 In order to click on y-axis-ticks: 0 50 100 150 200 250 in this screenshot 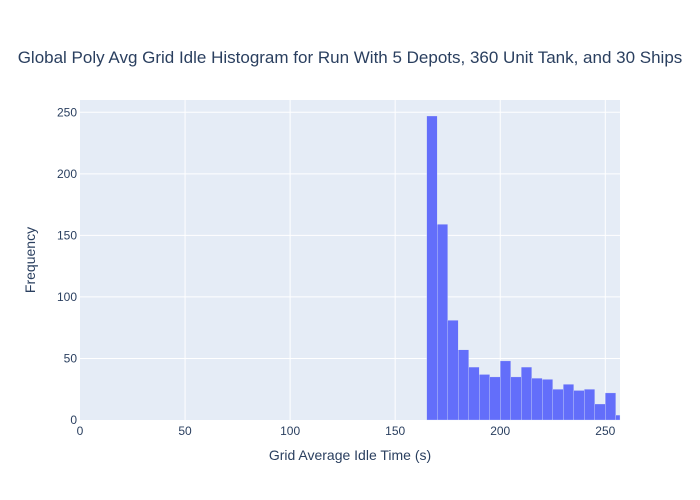, I will do `click(67, 266)`.